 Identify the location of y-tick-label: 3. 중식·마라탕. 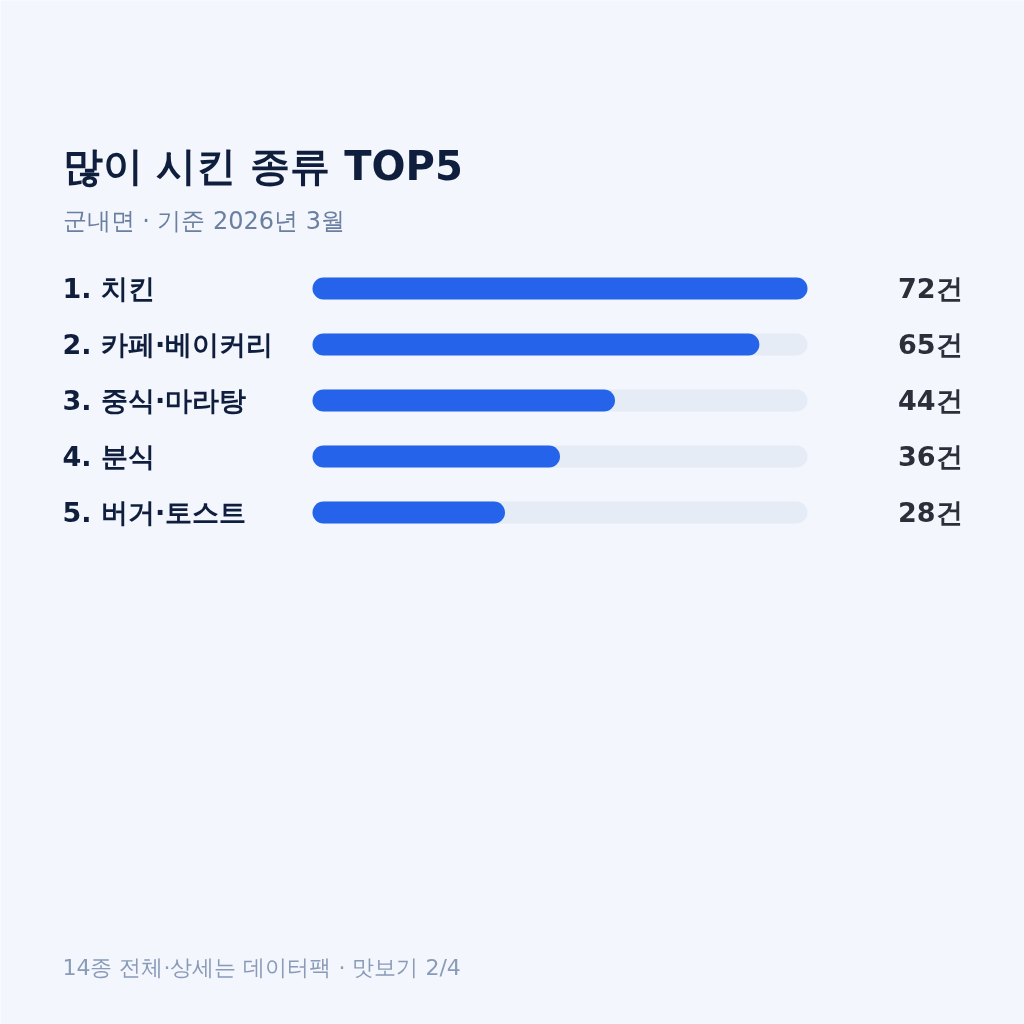
(154, 400).